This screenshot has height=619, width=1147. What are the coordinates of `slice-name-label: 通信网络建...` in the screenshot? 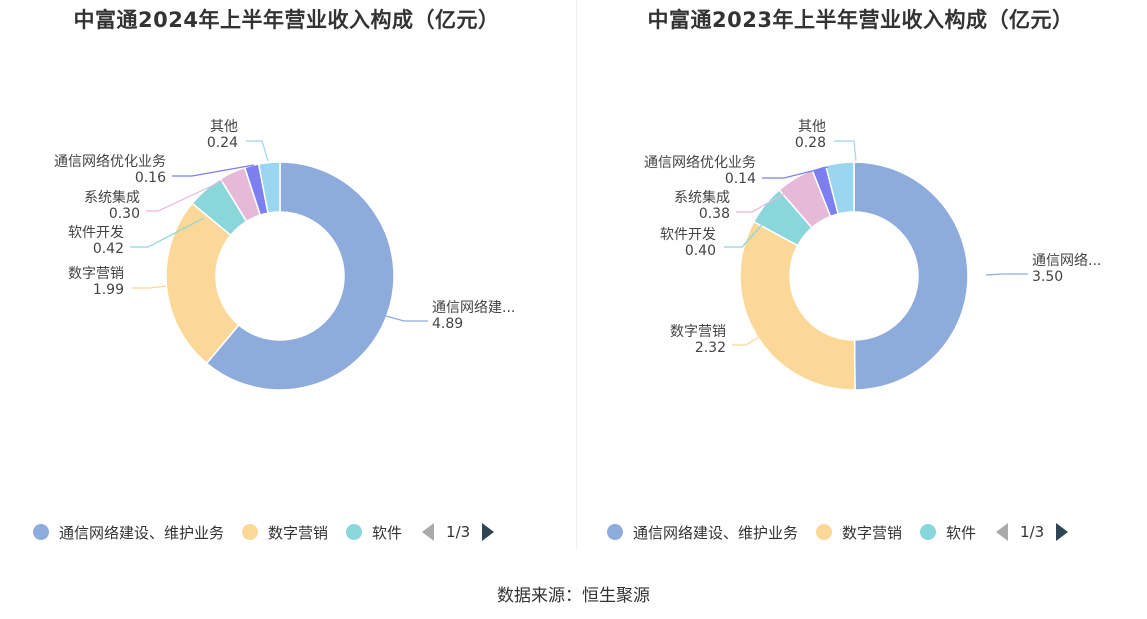 It's located at (473, 308).